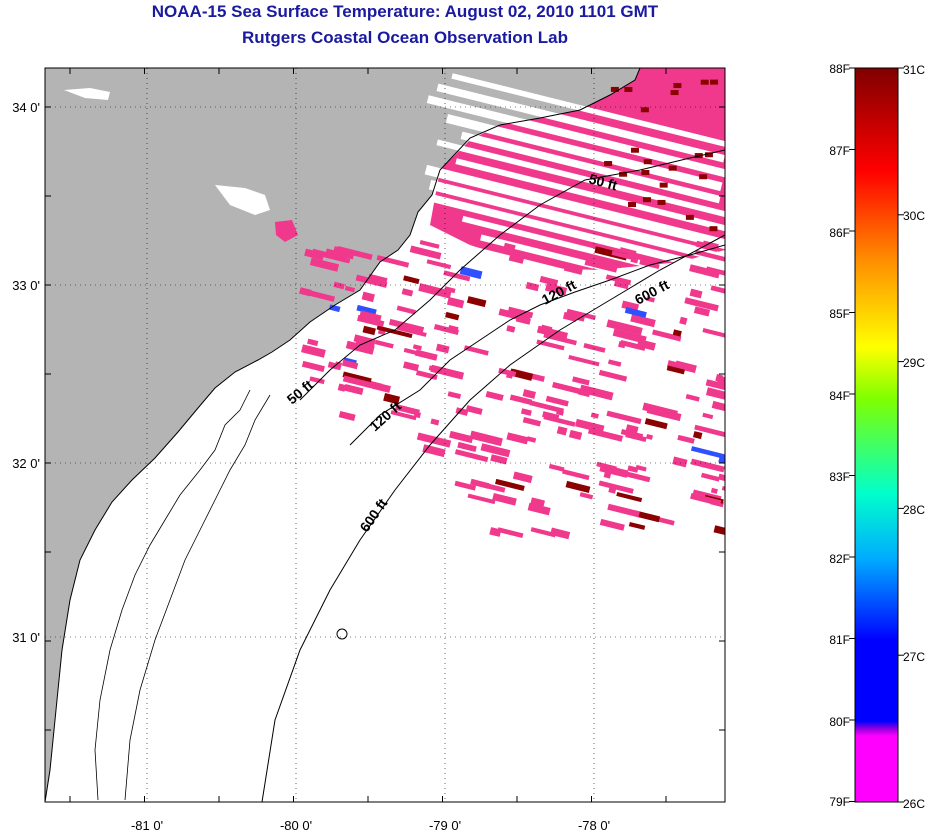 Image resolution: width=936 pixels, height=832 pixels. I want to click on lat-label: 33 0', so click(26, 285).